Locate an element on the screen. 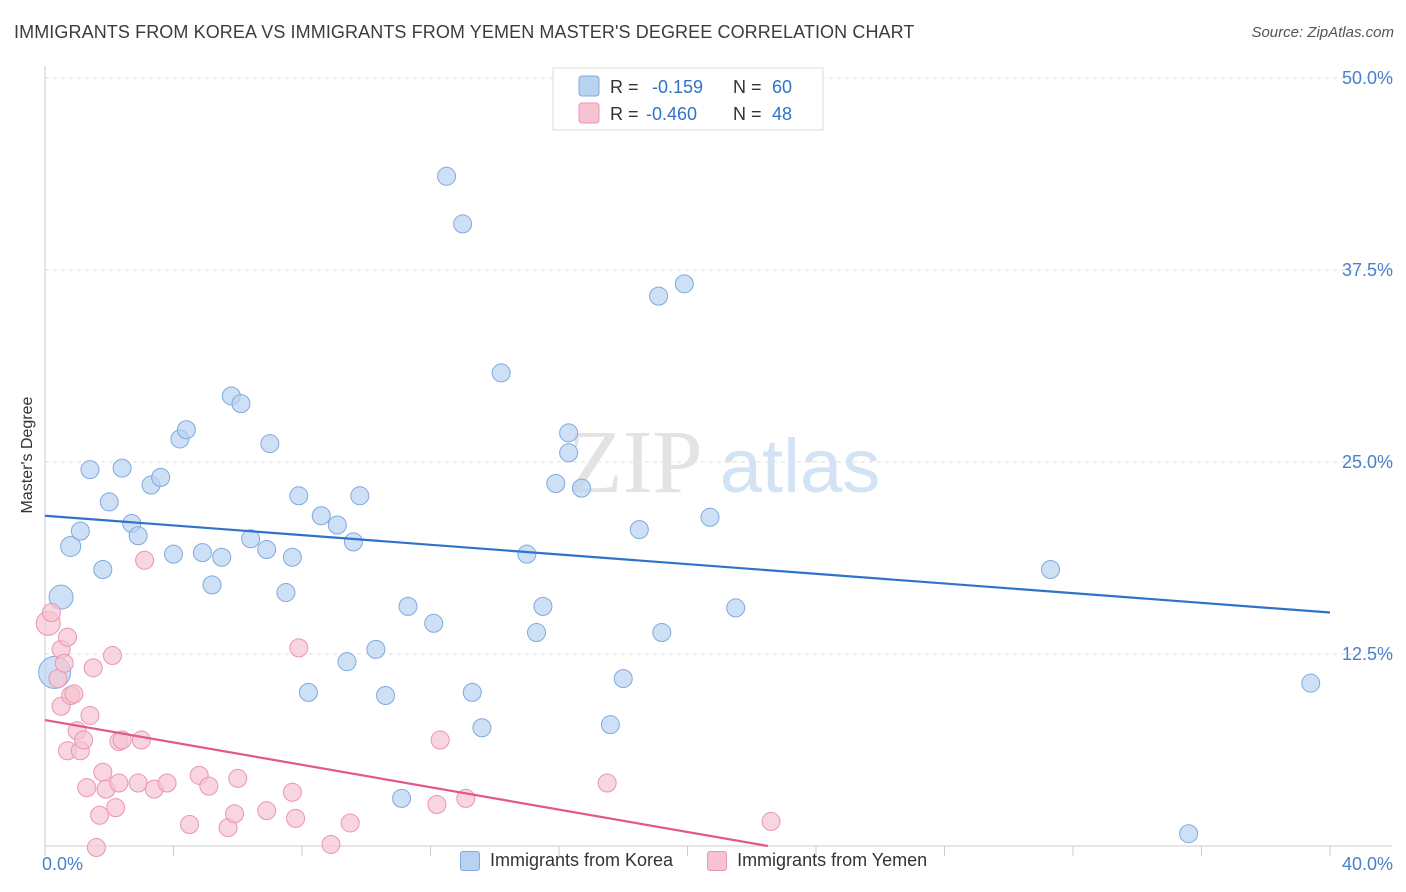  legend-korea-n-label: N = is located at coordinates (747, 87).